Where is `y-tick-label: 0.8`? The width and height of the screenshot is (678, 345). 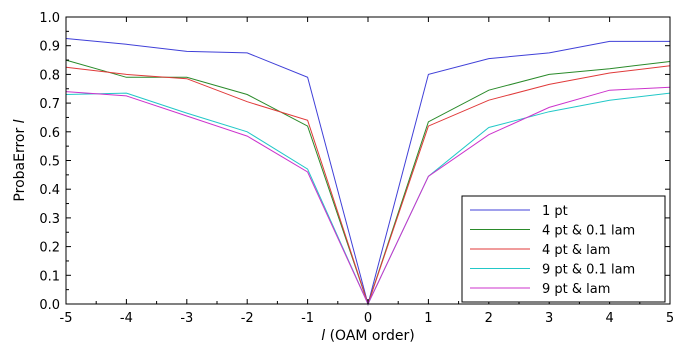 y-tick-label: 0.8 is located at coordinates (49, 75).